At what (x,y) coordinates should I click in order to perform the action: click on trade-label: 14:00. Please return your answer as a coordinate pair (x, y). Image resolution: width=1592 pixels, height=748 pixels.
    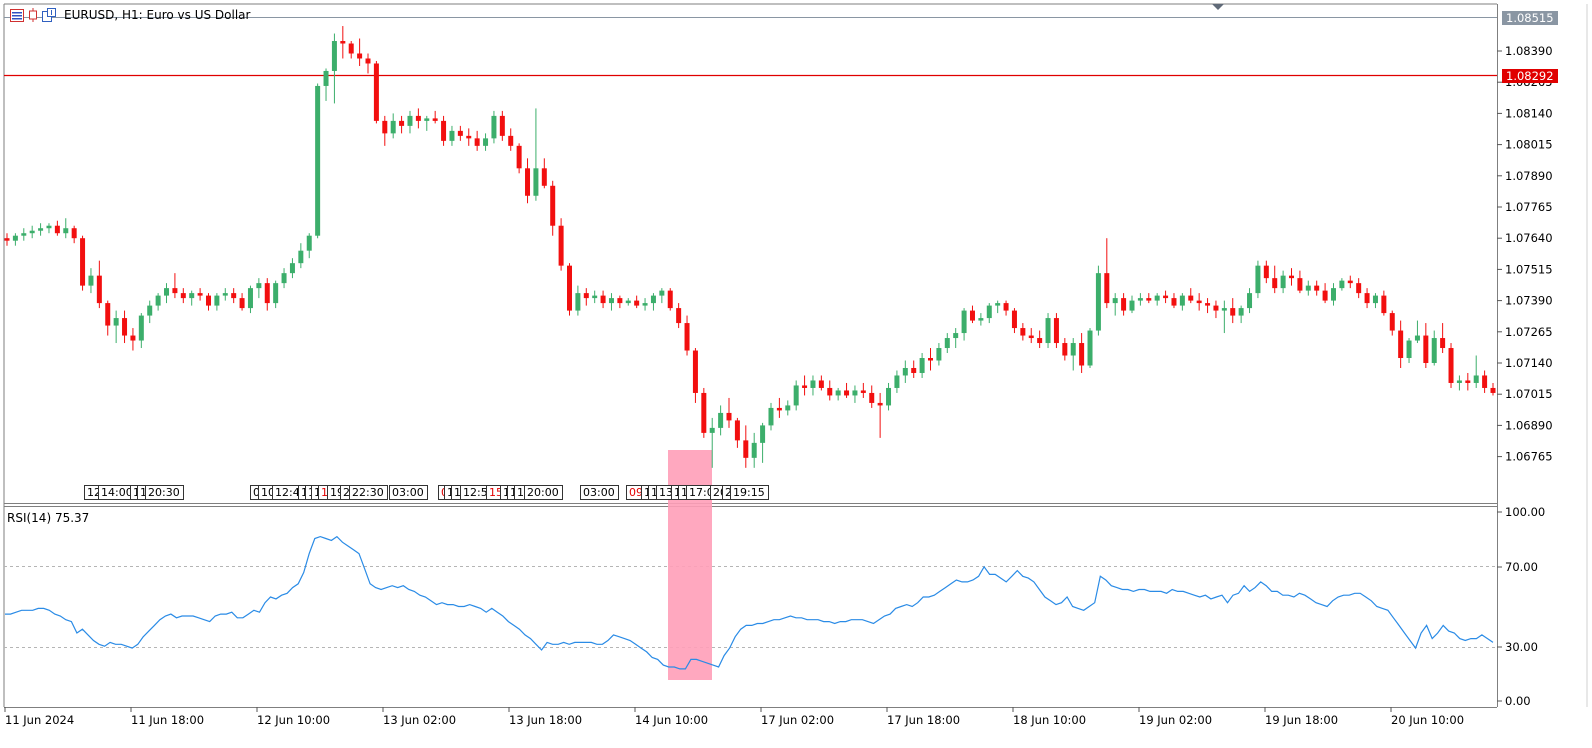
    Looking at the image, I should click on (117, 492).